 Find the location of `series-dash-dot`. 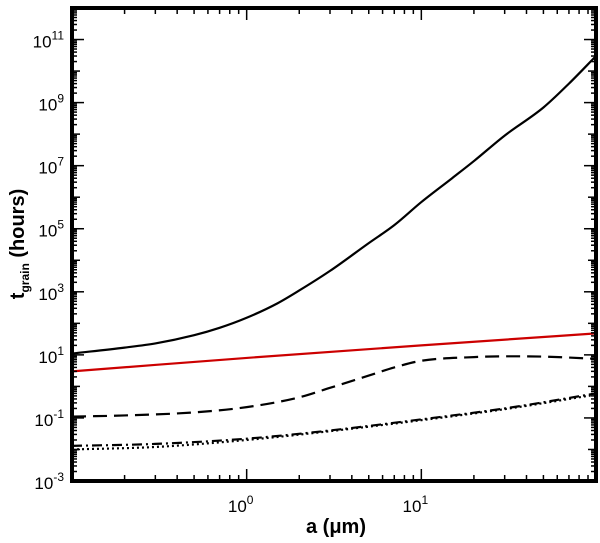

series-dash-dot is located at coordinates (334, 419).